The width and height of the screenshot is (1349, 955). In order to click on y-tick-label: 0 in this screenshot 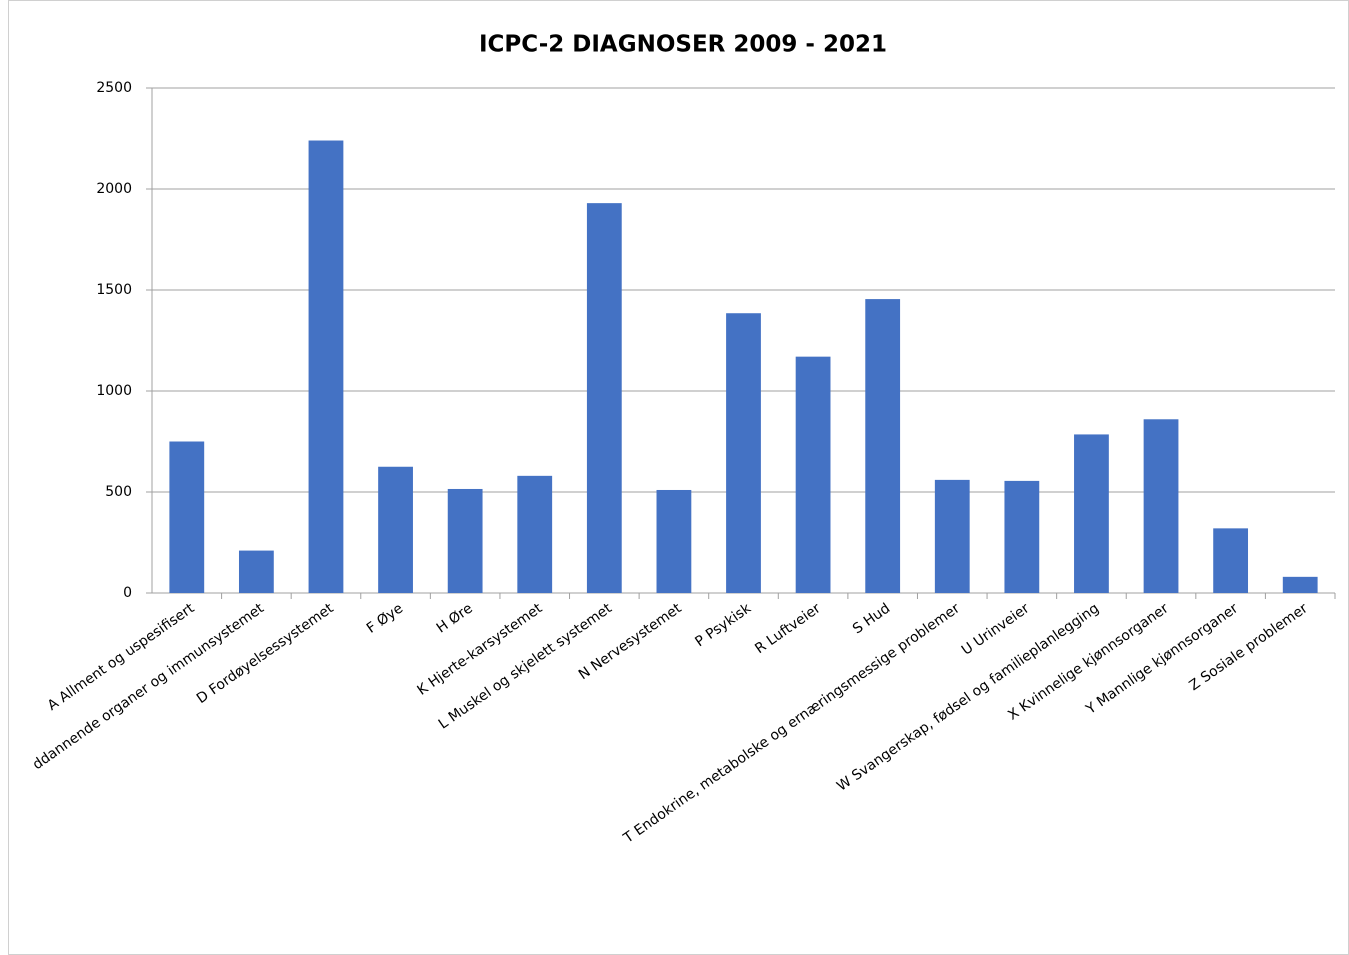, I will do `click(127, 593)`.